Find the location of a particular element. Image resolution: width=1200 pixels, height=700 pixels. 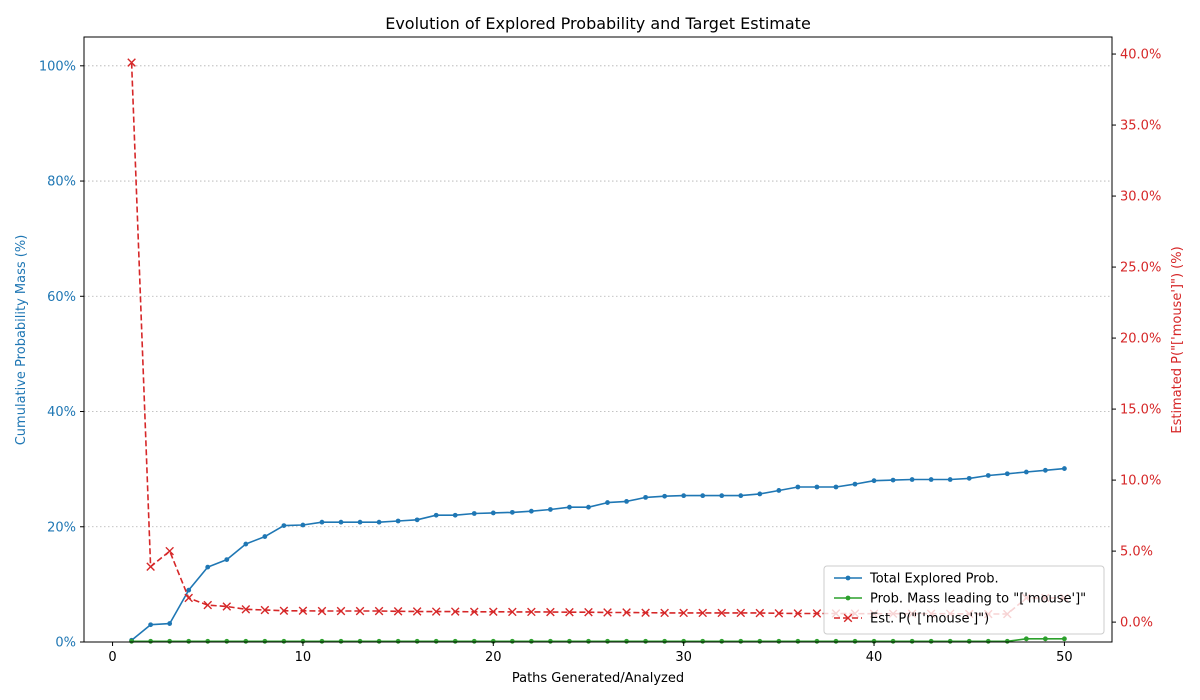

legend-label: Est. P("['mouse']") is located at coordinates (929, 619).